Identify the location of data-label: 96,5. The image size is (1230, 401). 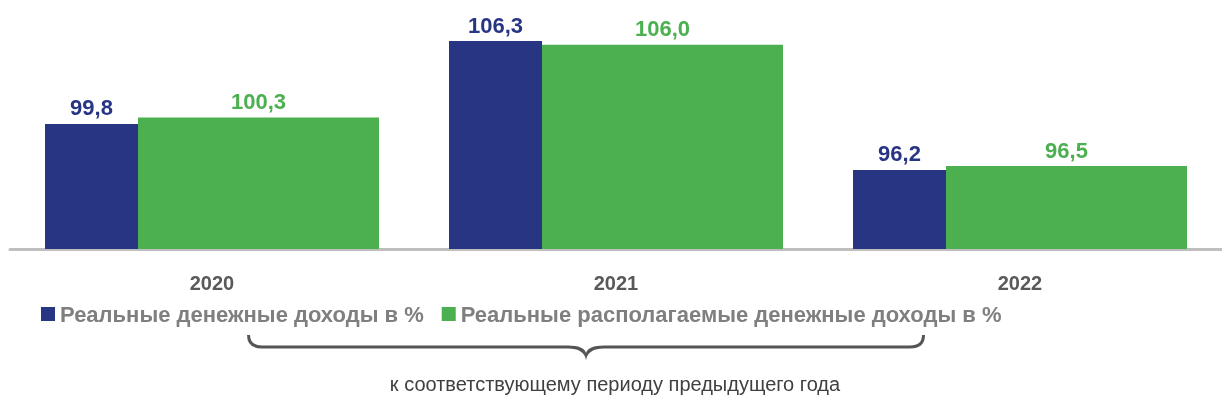
(1066, 150).